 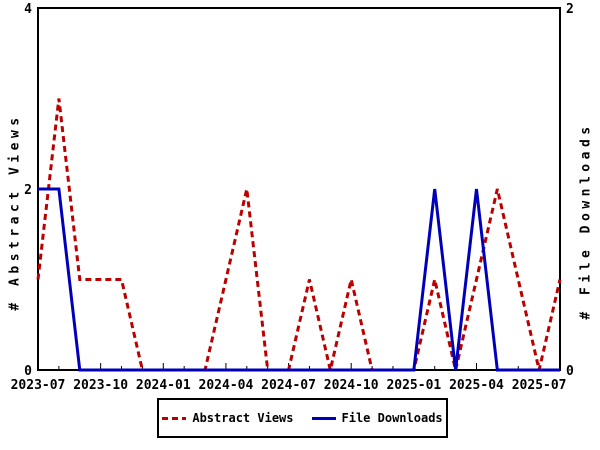 What do you see at coordinates (288, 385) in the screenshot?
I see `x-tick-label: 2024-07` at bounding box center [288, 385].